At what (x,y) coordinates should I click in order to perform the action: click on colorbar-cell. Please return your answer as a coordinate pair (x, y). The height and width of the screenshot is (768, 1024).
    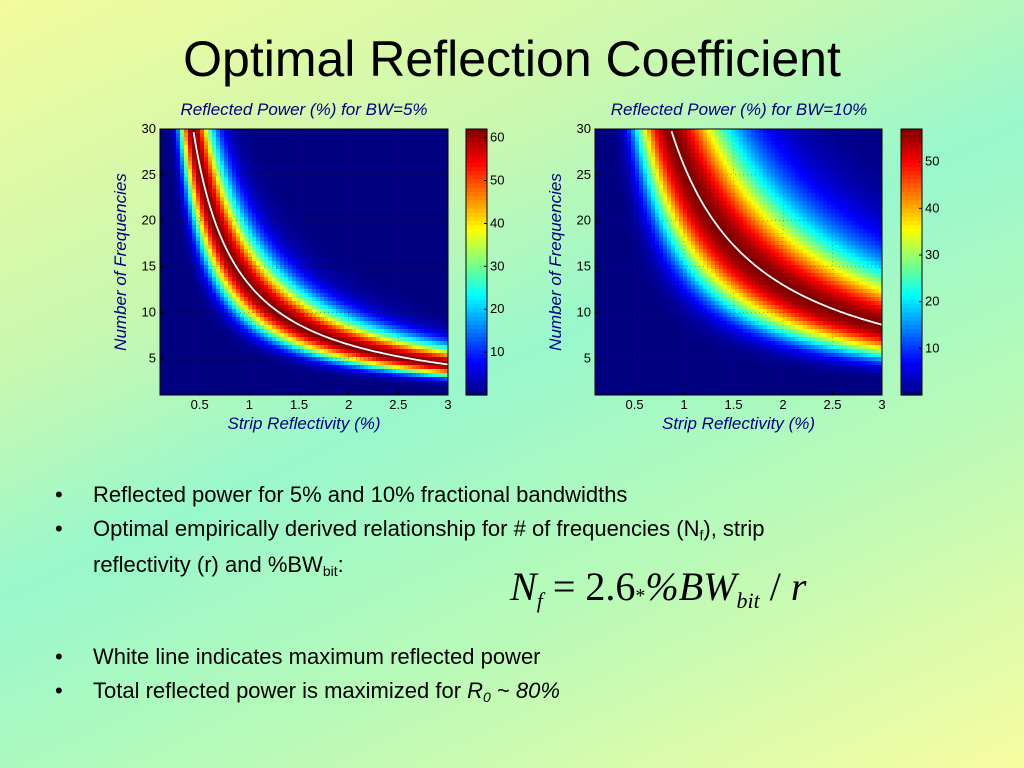
    Looking at the image, I should click on (476, 160).